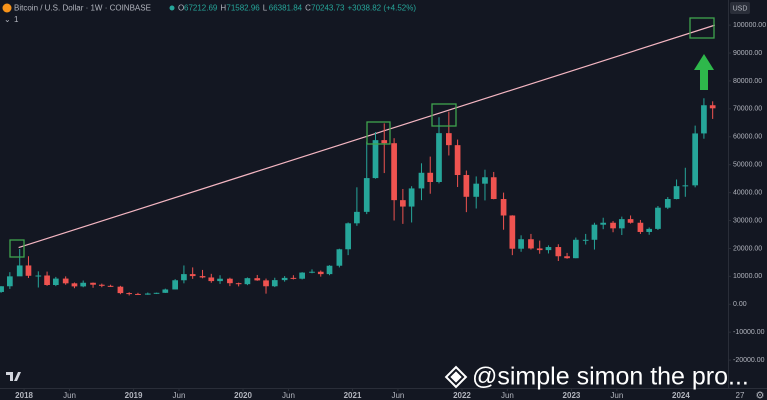 The height and width of the screenshot is (400, 767). Describe the element at coordinates (704, 72) in the screenshot. I see `up-arrow` at that location.